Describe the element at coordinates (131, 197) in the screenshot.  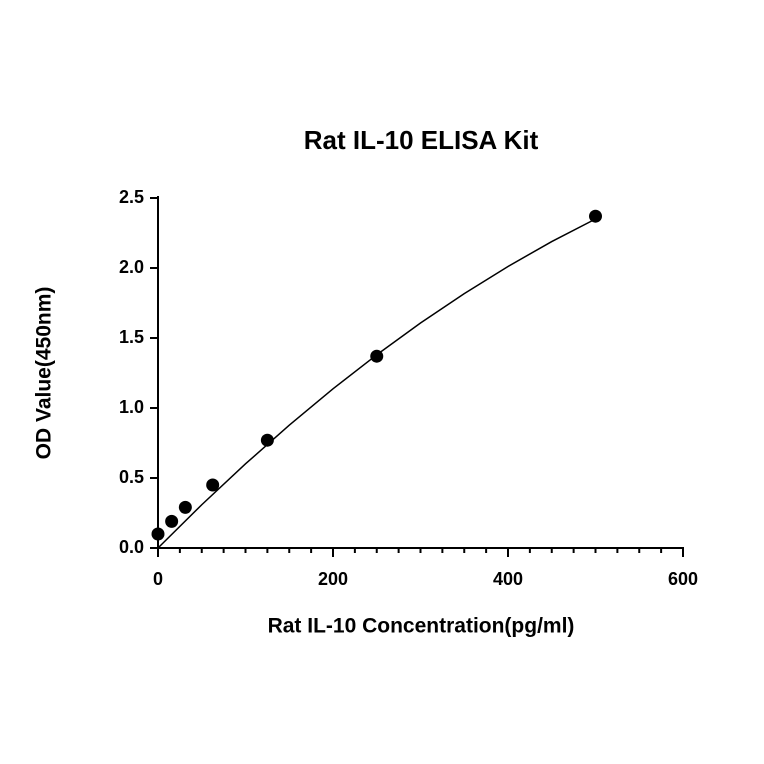
I see `y-tick-label: 2.5` at that location.